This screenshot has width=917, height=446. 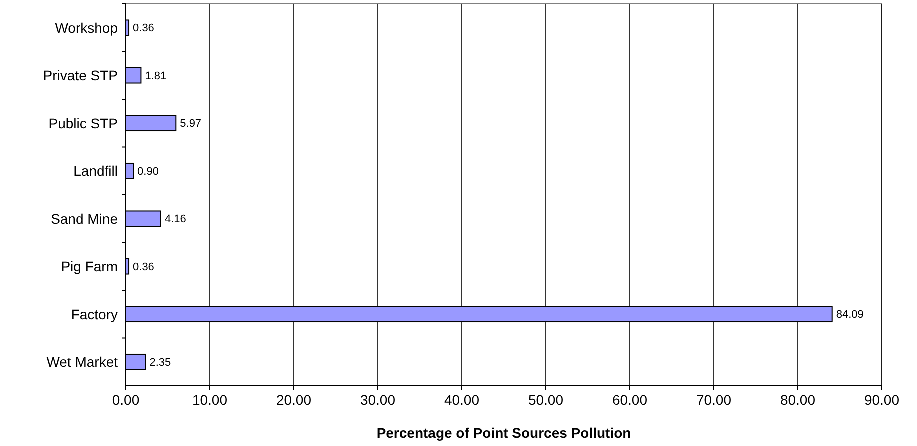 What do you see at coordinates (94, 314) in the screenshot?
I see `y-tick-label: Factory` at bounding box center [94, 314].